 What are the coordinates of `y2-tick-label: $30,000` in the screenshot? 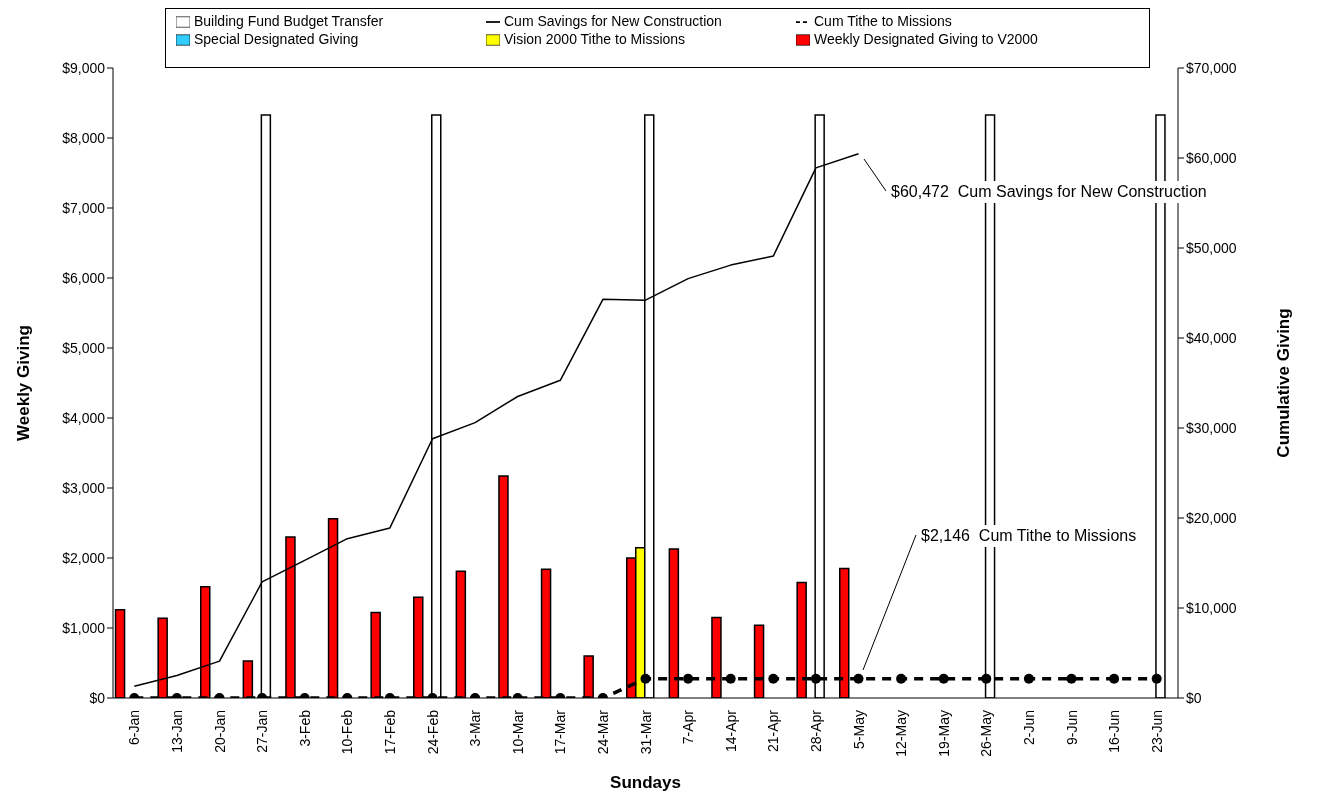 It's located at (1211, 427).